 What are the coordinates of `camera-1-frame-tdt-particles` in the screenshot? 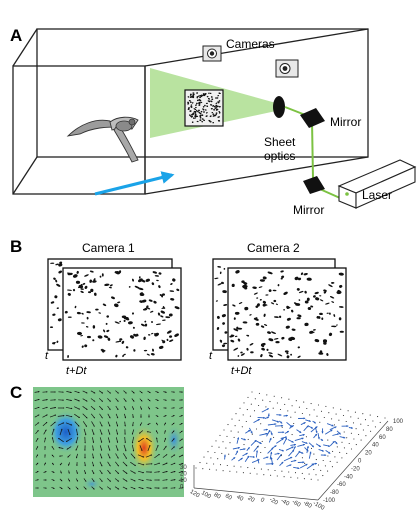 It's located at (122, 314).